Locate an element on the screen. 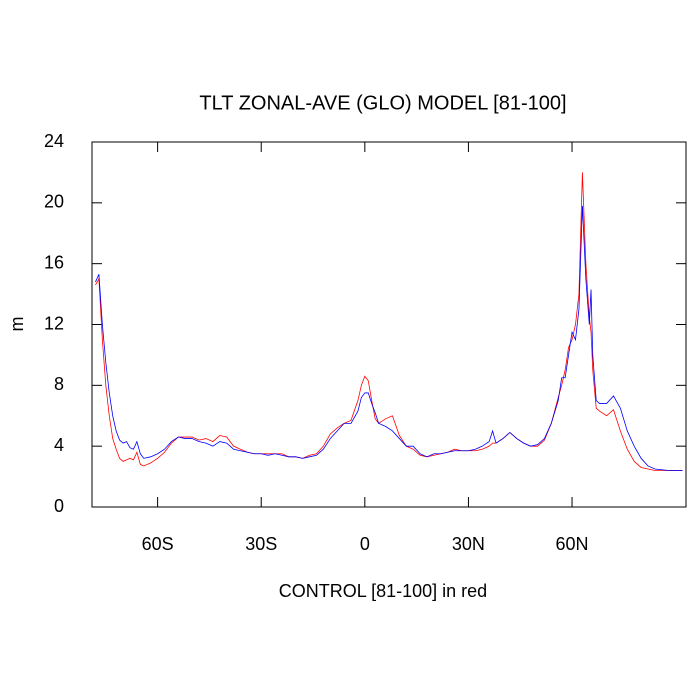  y-tick-label: 0 is located at coordinates (59, 506).